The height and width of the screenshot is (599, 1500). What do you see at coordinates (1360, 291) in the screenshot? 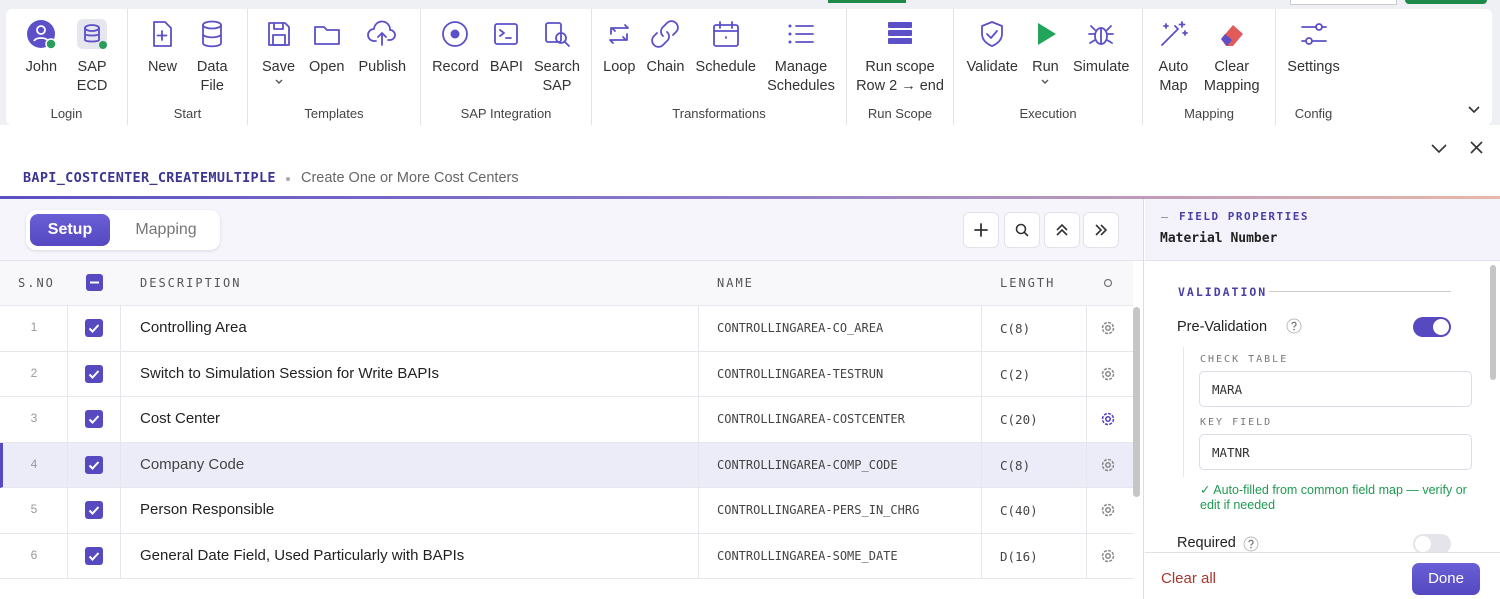
I see `section-rule` at bounding box center [1360, 291].